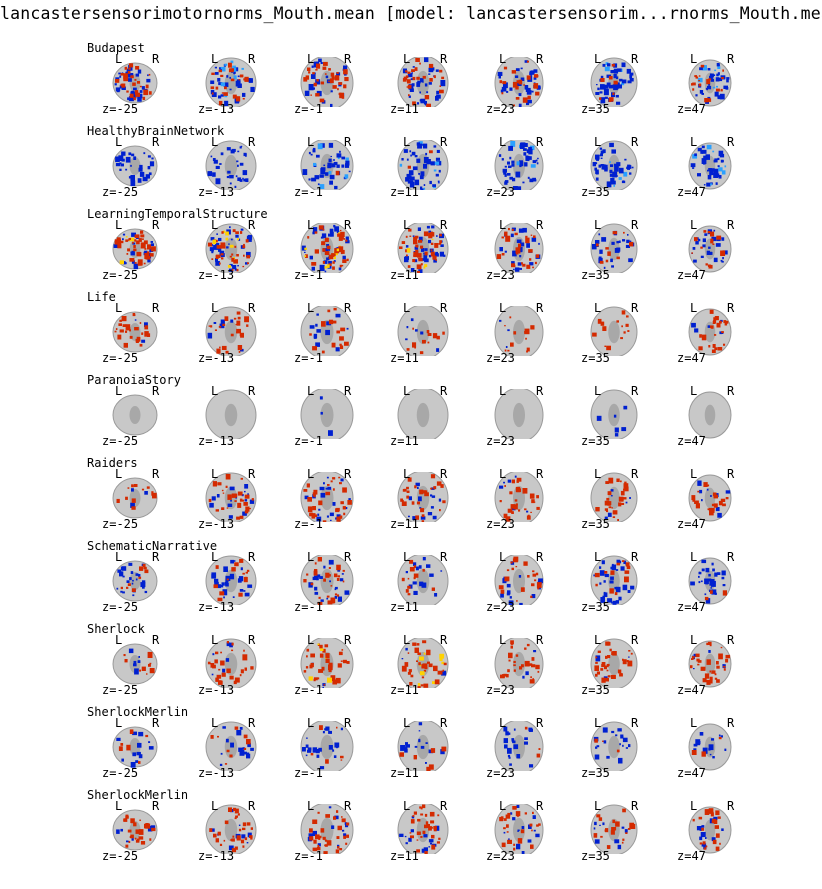 This screenshot has height=889, width=822. What do you see at coordinates (540, 225) in the screenshot?
I see `right-orientation-label: R` at bounding box center [540, 225].